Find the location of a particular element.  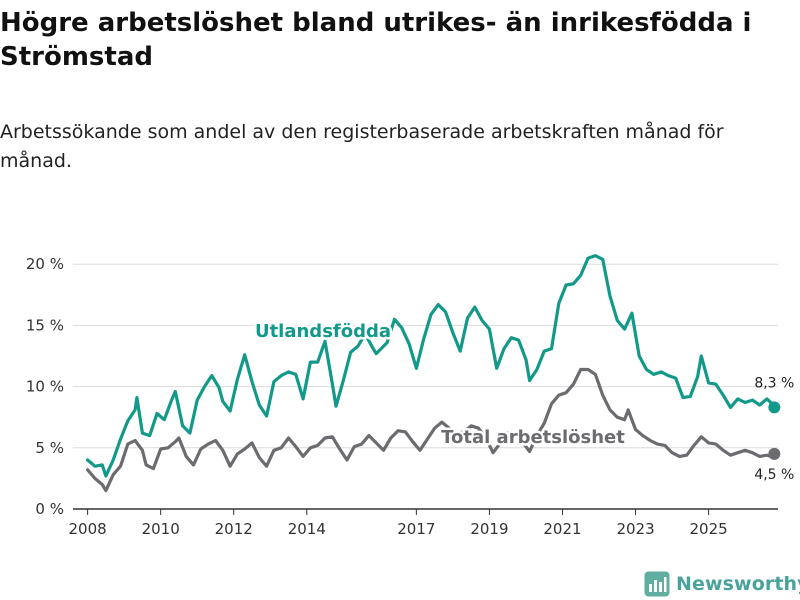

series-label-total: Total arbetslöshet is located at coordinates (533, 437).